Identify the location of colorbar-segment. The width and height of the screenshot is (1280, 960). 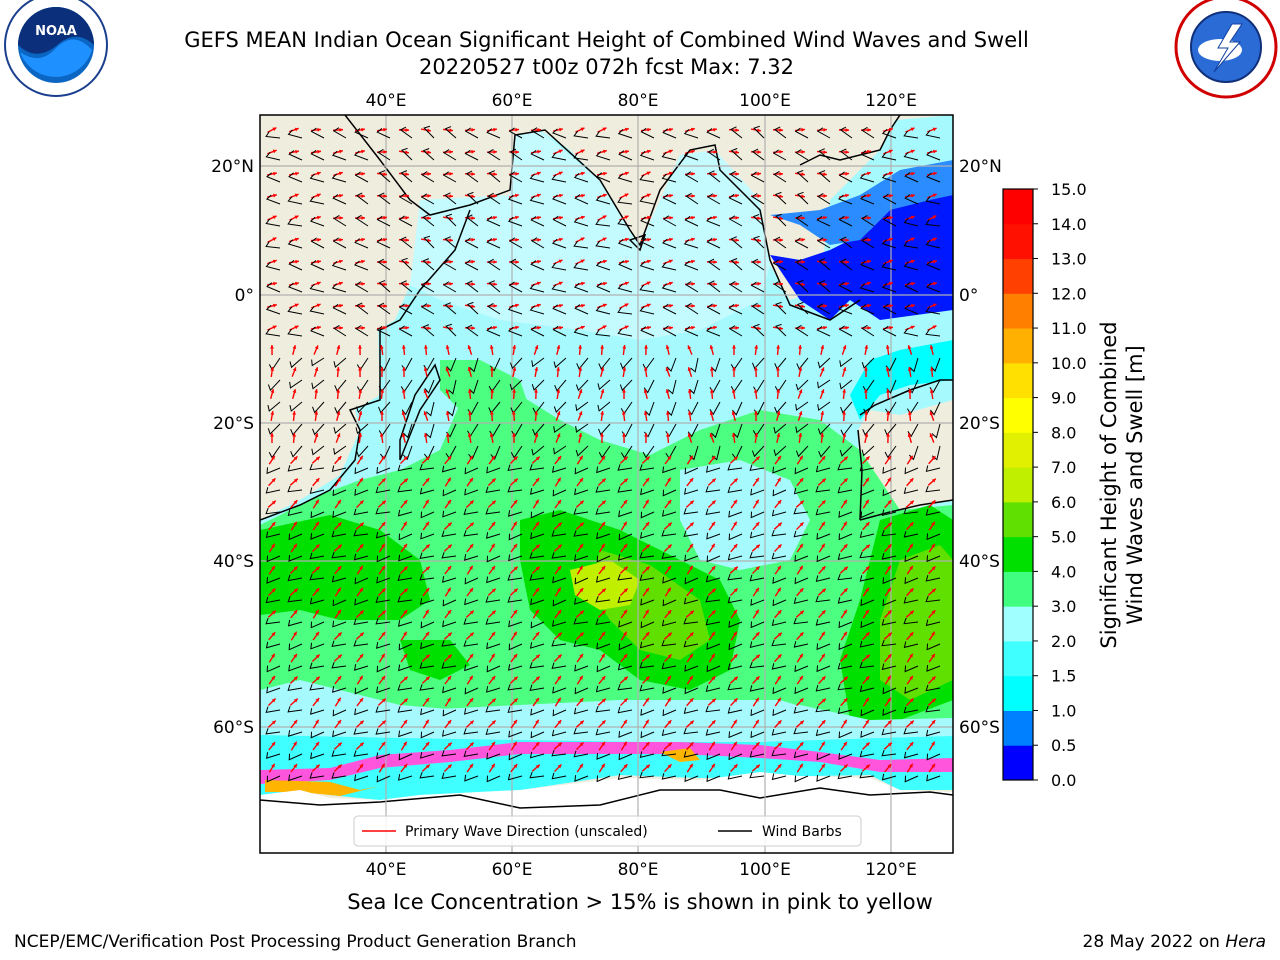
(1018, 276).